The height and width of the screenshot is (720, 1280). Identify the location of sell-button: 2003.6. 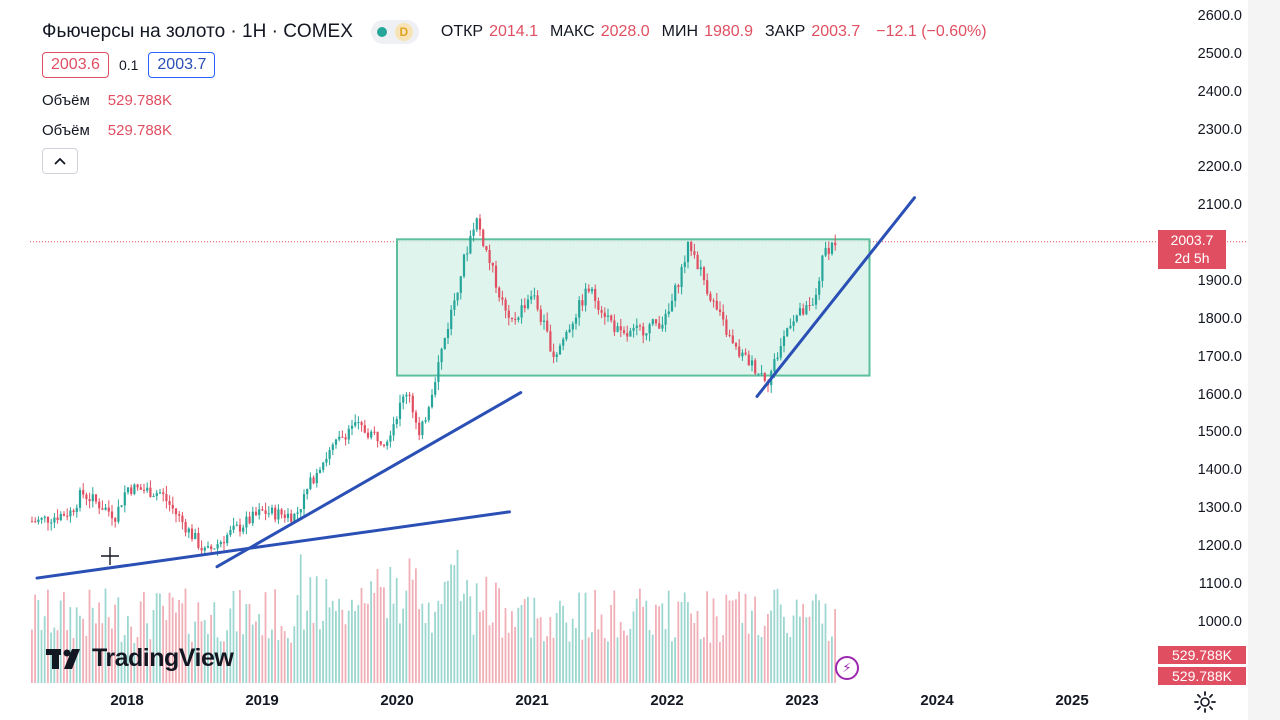
(75, 65).